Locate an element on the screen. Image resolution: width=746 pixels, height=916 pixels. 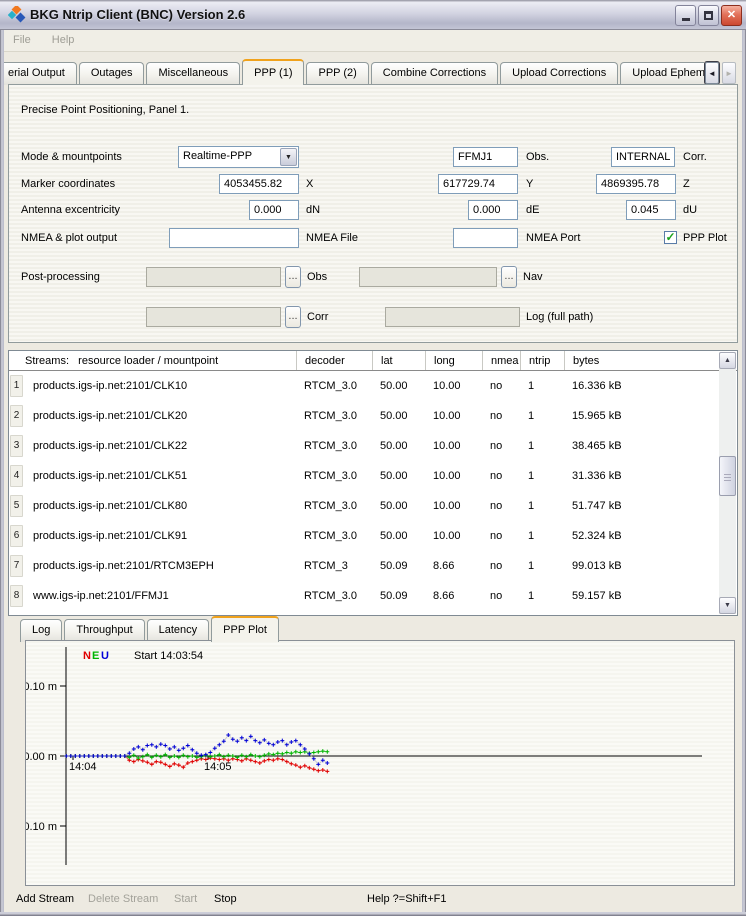
streams-scrollbar: ▲ ▼ is located at coordinates (727, 483).